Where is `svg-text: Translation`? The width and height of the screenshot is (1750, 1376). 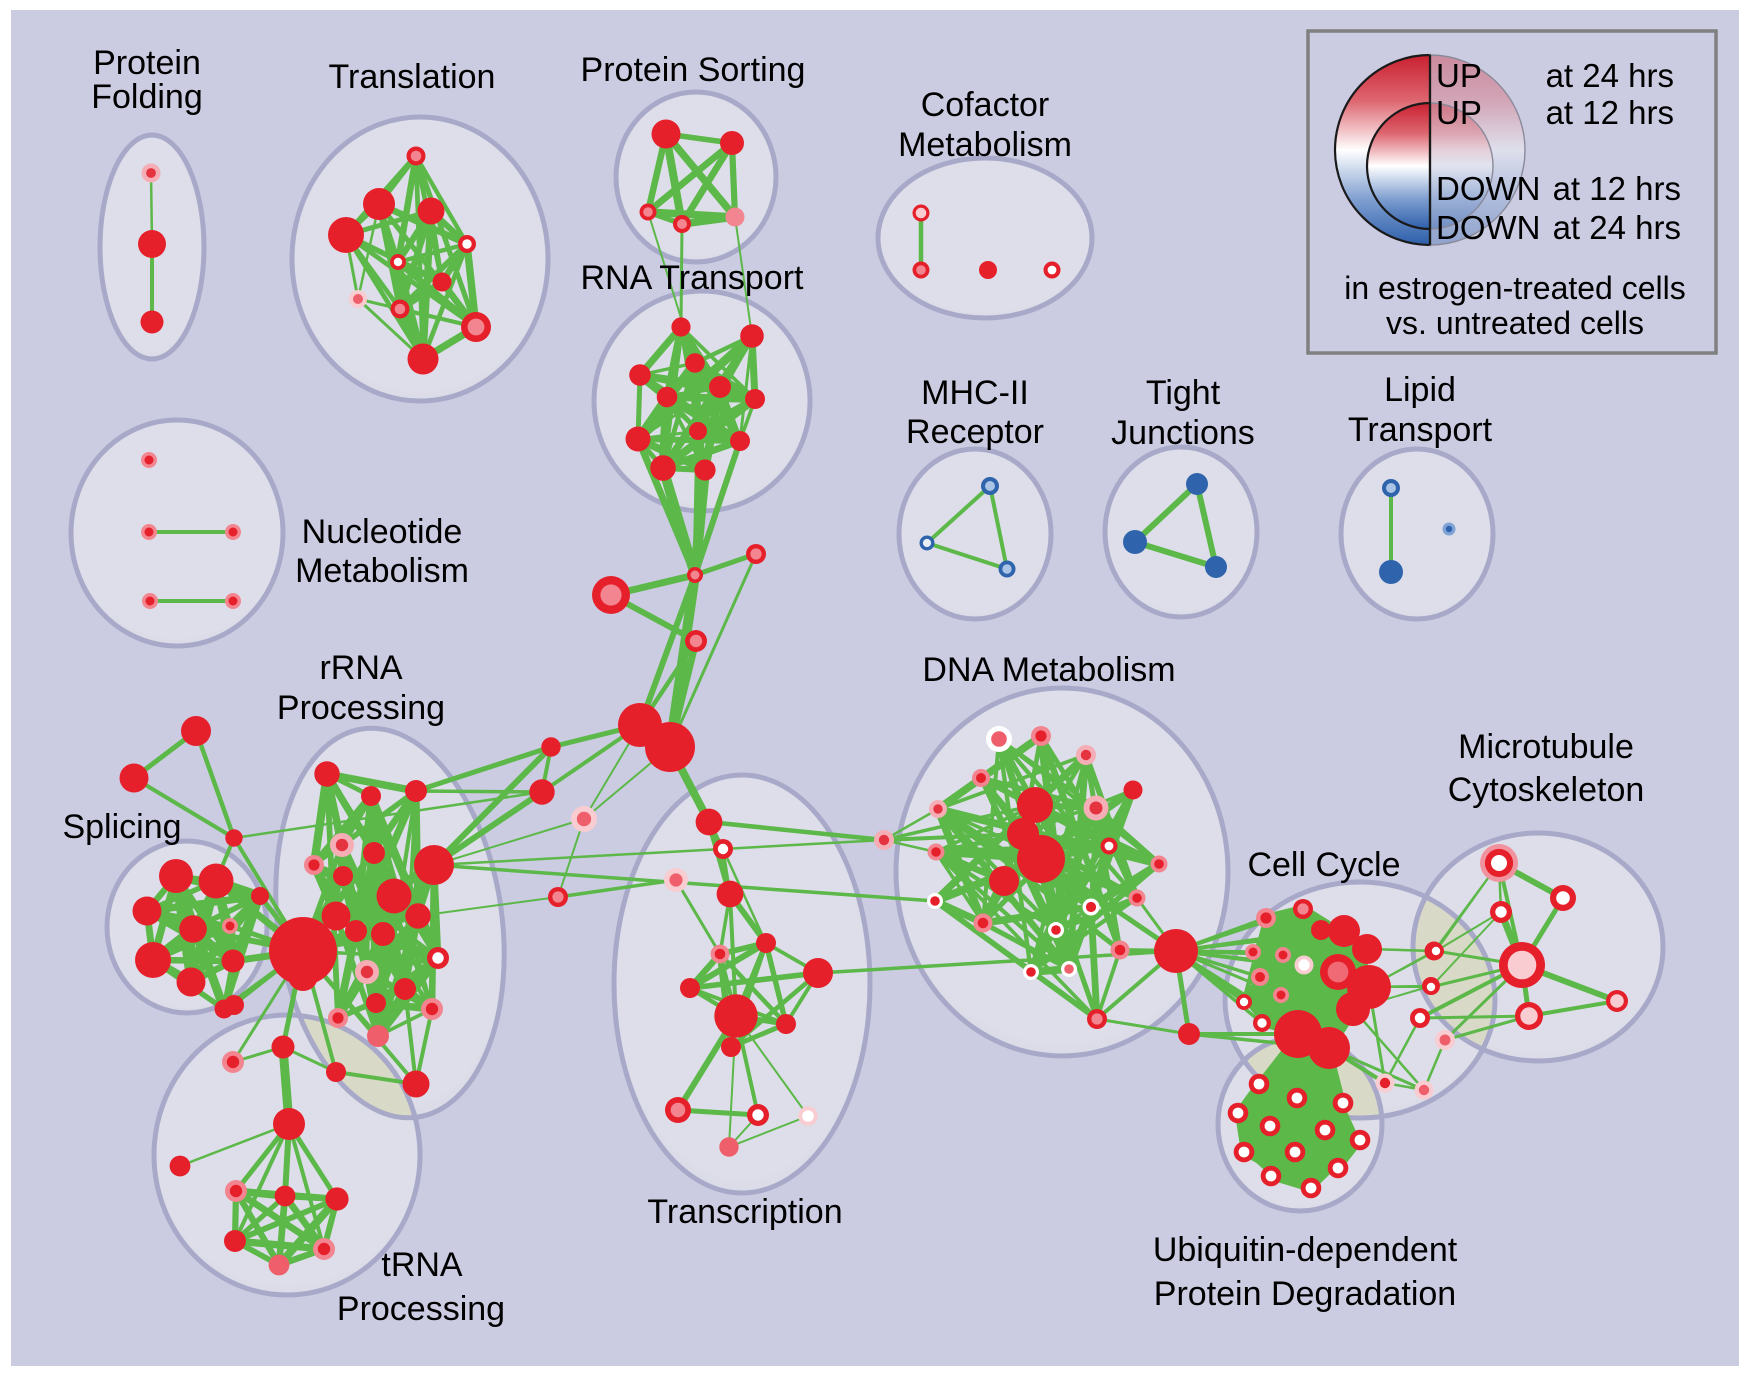
svg-text: Translation is located at coordinates (412, 77).